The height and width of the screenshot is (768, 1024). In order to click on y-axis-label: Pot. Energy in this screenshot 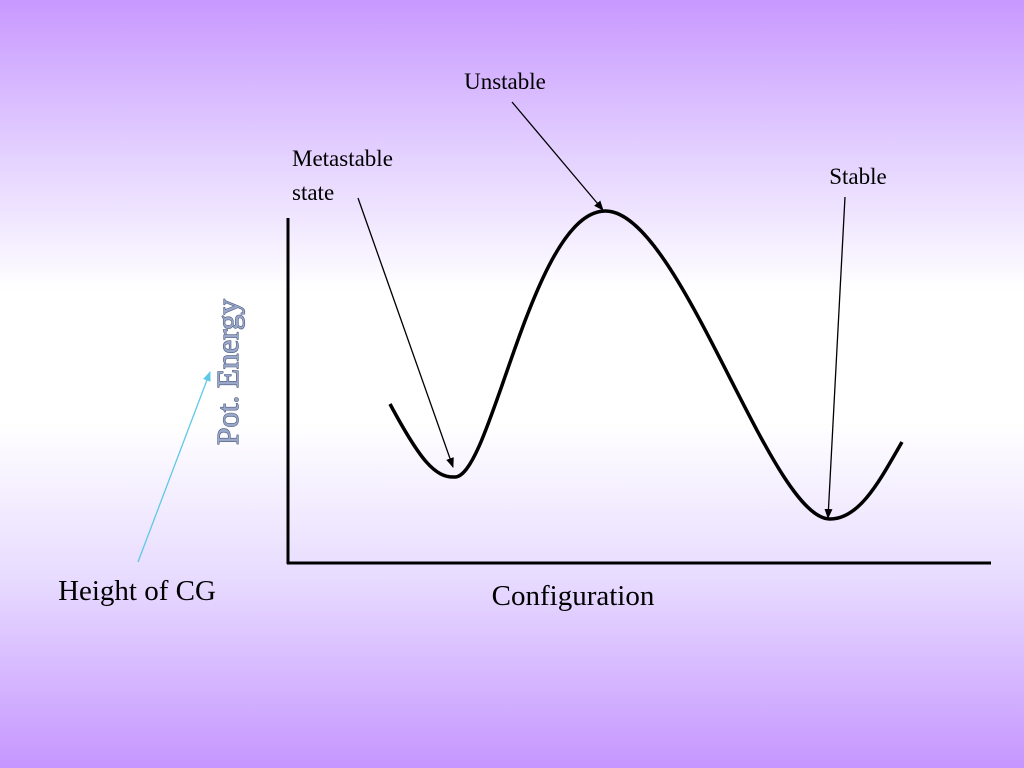, I will do `click(227, 372)`.